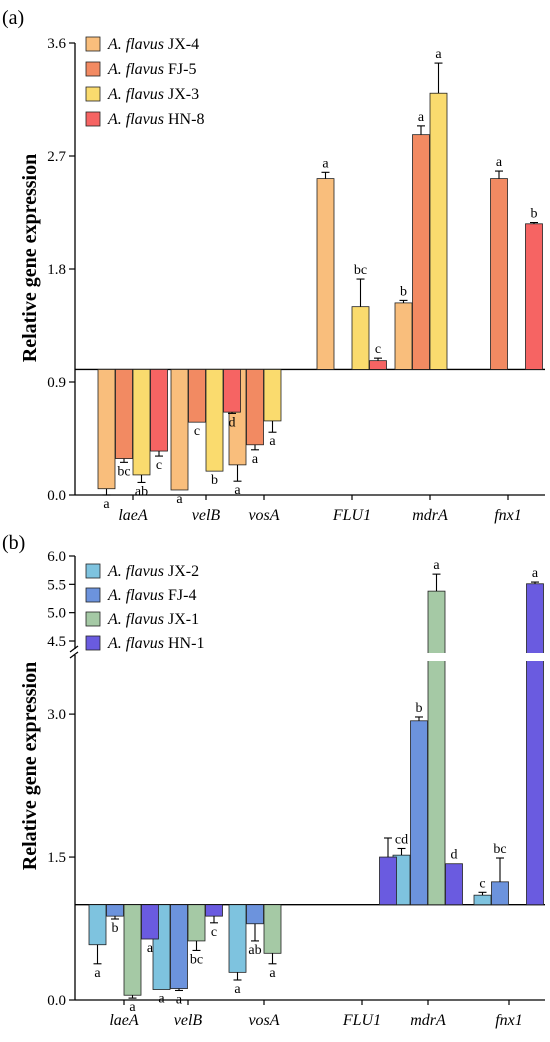 Image resolution: width=550 pixels, height=1042 pixels. What do you see at coordinates (181, 619) in the screenshot?
I see `legend-strain: JX-1` at bounding box center [181, 619].